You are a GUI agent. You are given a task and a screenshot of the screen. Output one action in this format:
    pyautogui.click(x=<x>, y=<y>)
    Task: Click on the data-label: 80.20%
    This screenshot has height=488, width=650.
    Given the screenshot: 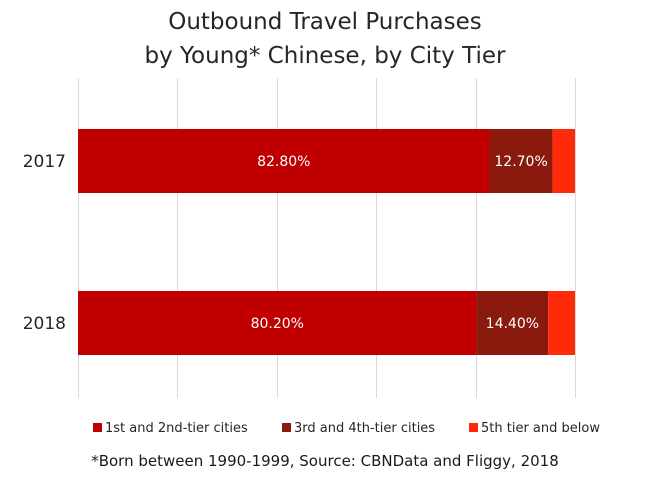 What is the action you would take?
    pyautogui.click(x=277, y=324)
    